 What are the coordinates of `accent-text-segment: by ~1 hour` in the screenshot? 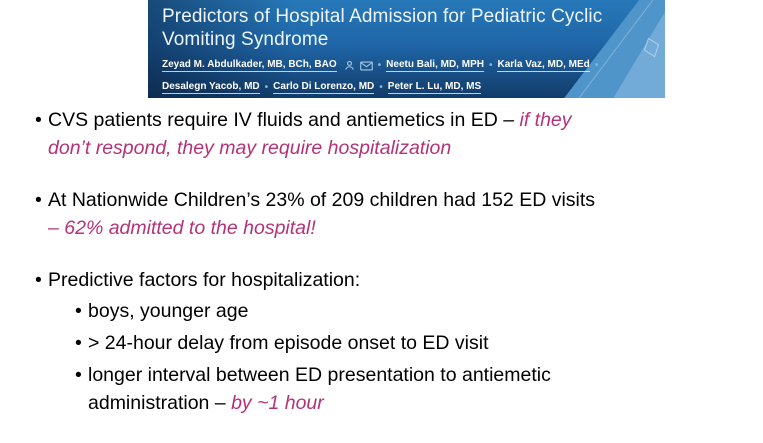 It's located at (277, 403).